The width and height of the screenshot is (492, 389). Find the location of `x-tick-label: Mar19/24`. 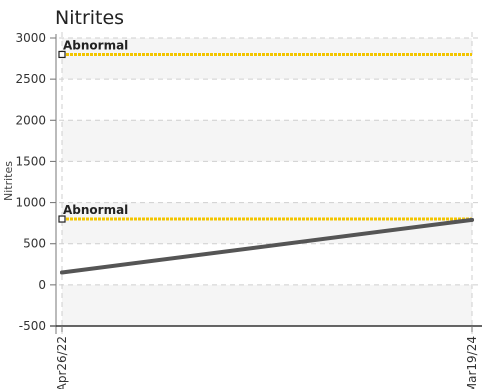

x-tick-label: Mar19/24 is located at coordinates (472, 362).